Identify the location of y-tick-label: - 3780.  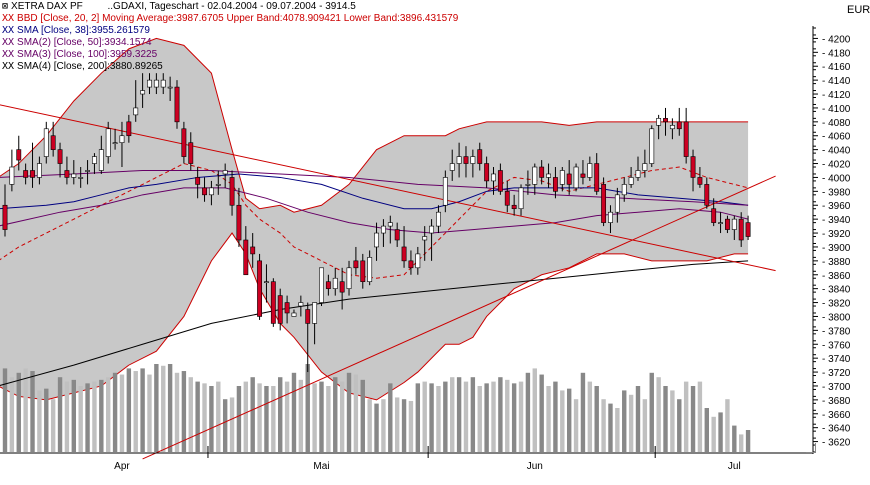
(836, 331).